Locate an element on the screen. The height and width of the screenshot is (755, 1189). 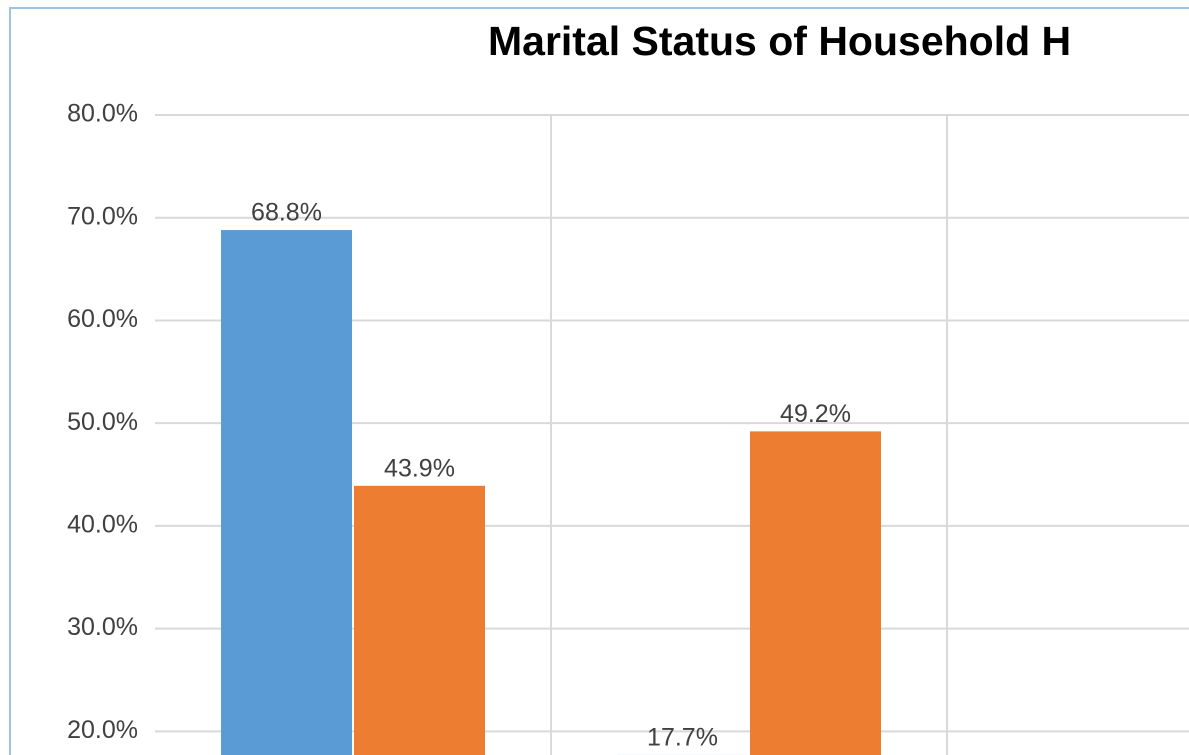
y-tick-label: 60.0% is located at coordinates (102, 319).